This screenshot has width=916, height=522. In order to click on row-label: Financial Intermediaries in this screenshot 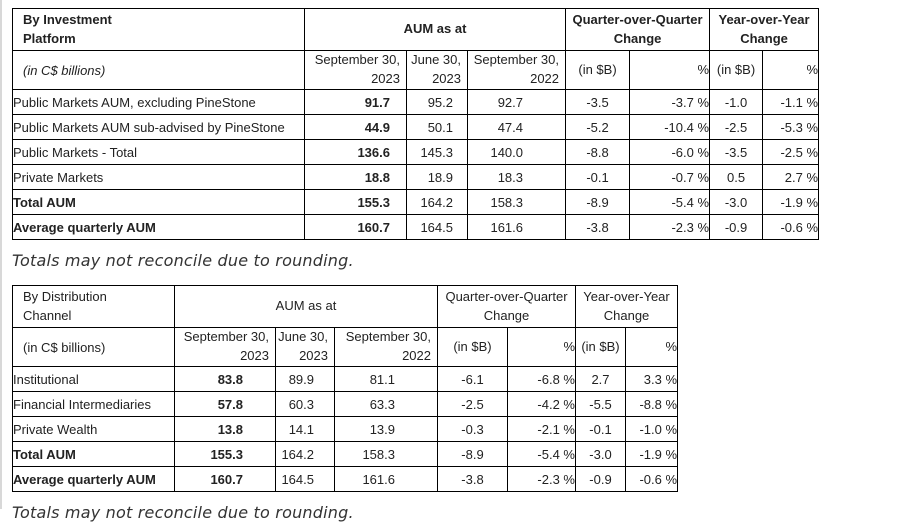, I will do `click(93, 404)`.